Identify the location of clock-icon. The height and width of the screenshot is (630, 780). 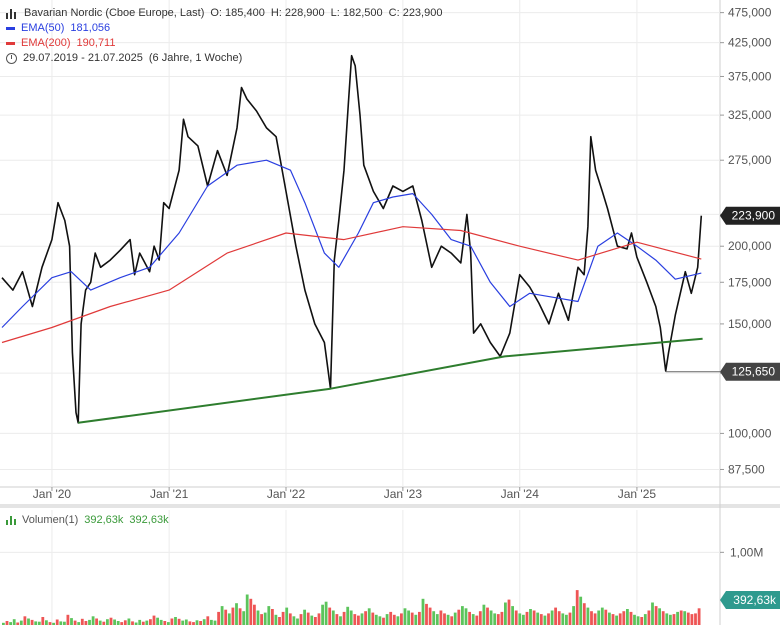
(11, 58).